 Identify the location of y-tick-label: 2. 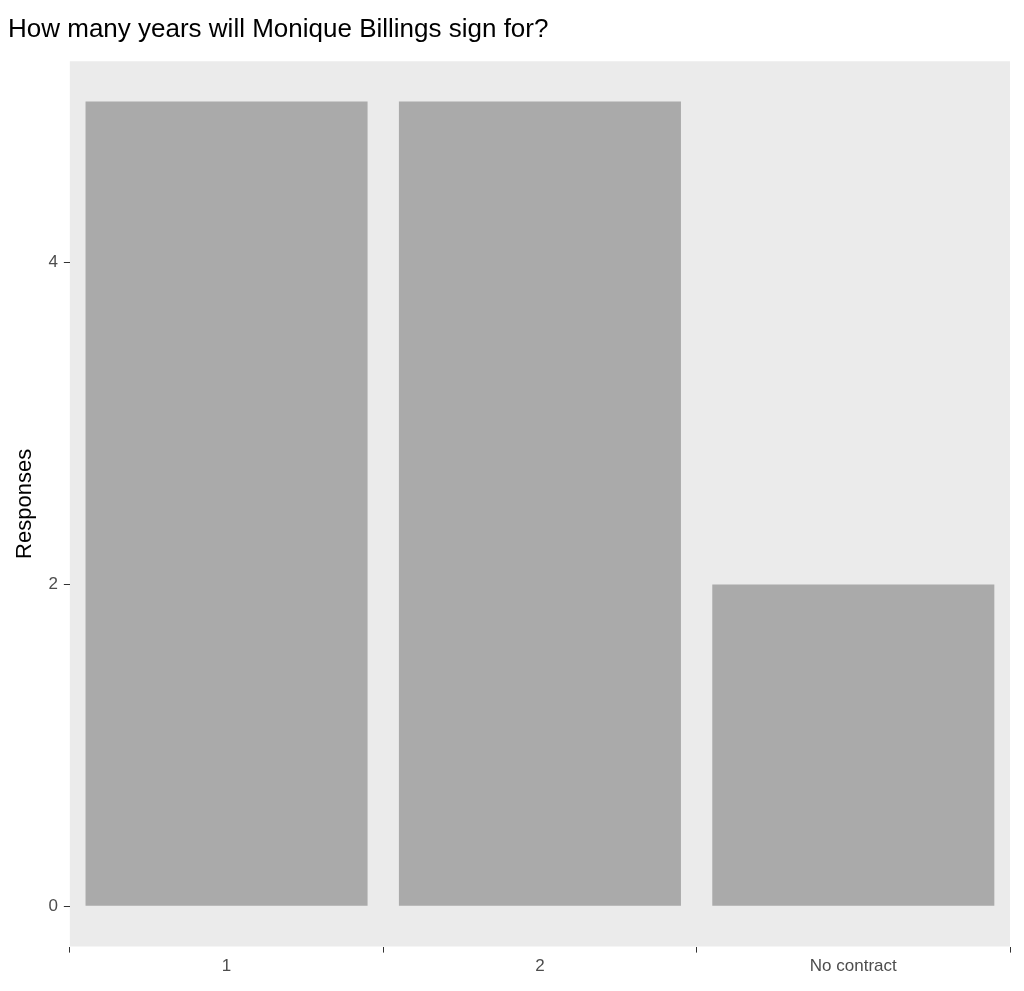
(53, 584).